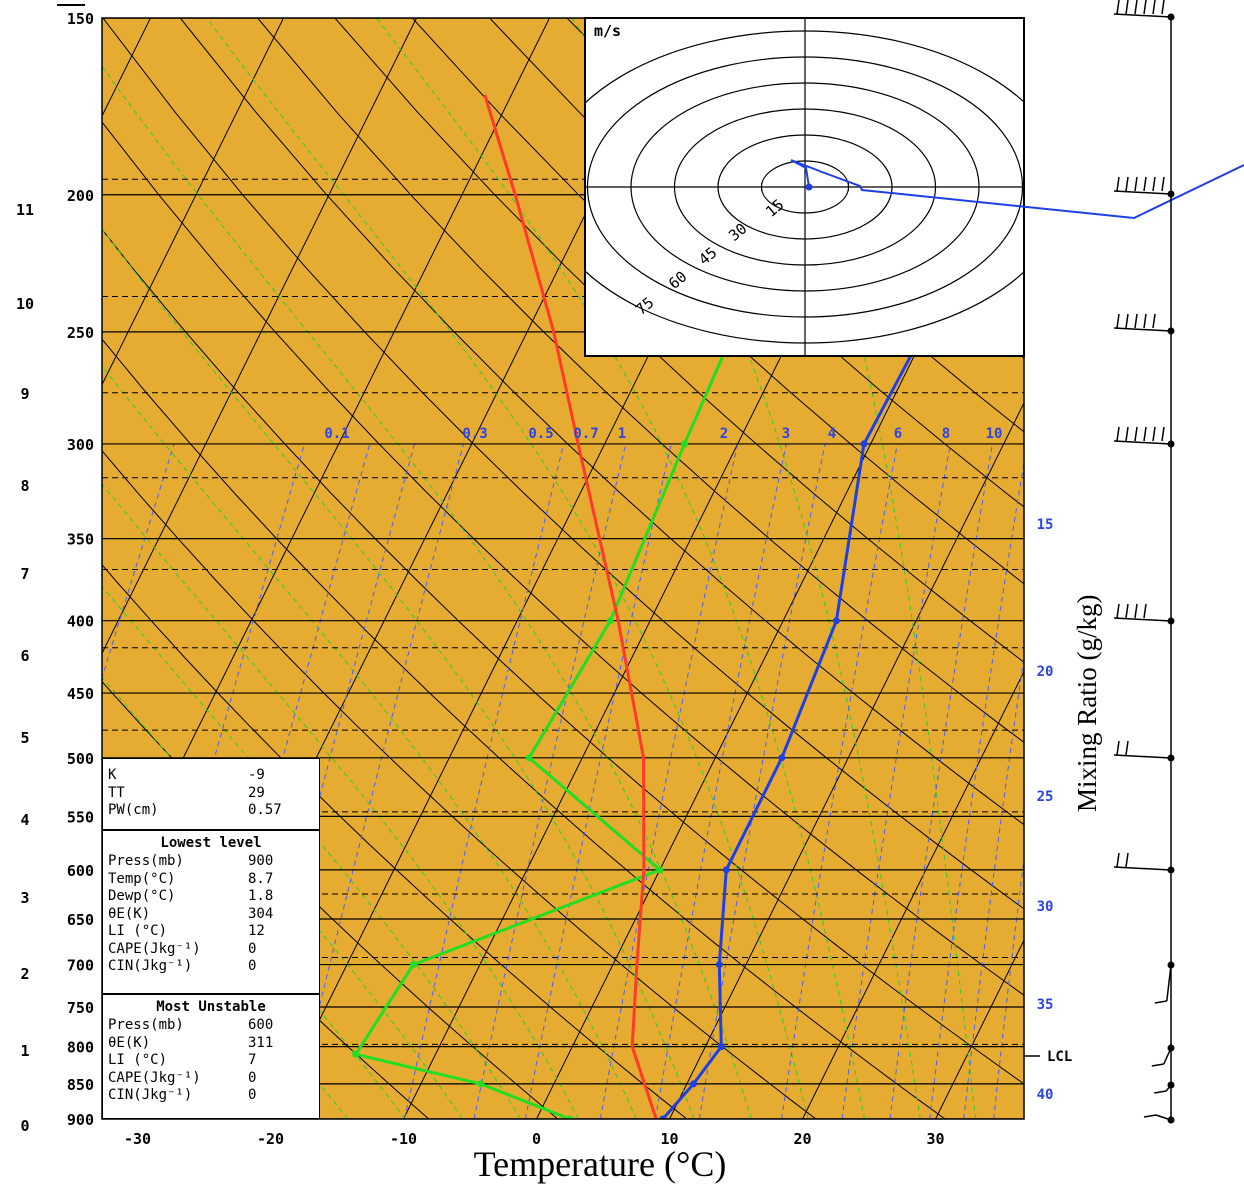 The image size is (1244, 1187). What do you see at coordinates (994, 434) in the screenshot?
I see `mixing-ratio-top-label: 10` at bounding box center [994, 434].